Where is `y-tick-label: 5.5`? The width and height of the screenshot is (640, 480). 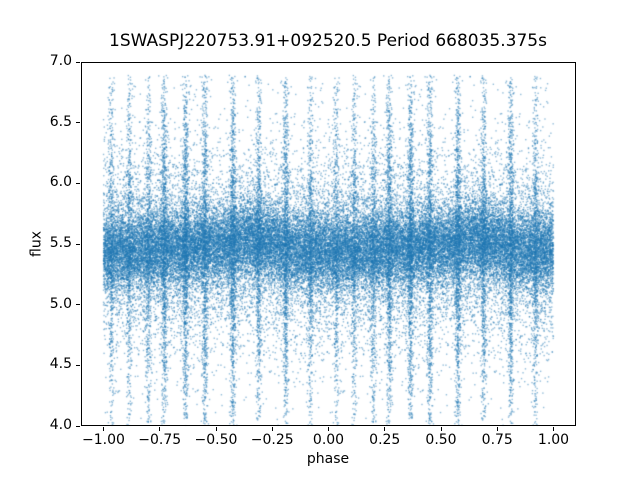 y-tick-label: 5.5 is located at coordinates (60, 243).